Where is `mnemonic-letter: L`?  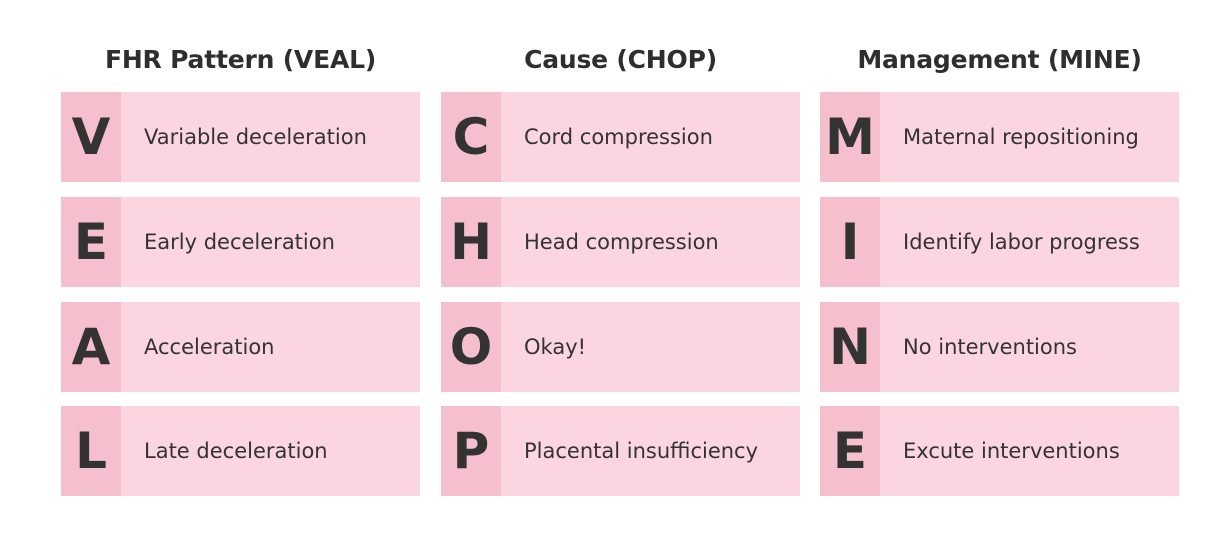
mnemonic-letter: L is located at coordinates (91, 451).